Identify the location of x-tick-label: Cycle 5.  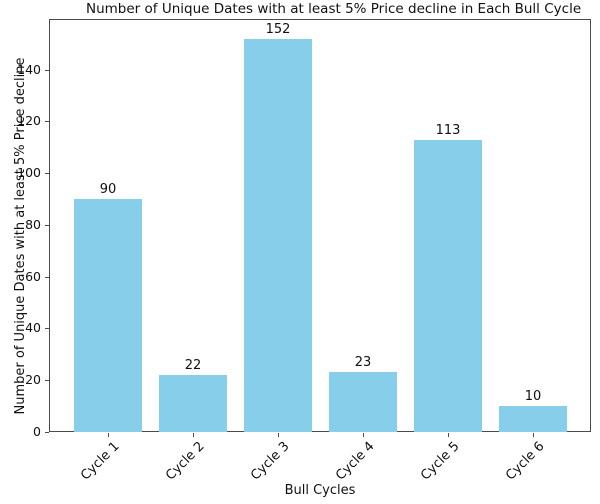
(440, 461).